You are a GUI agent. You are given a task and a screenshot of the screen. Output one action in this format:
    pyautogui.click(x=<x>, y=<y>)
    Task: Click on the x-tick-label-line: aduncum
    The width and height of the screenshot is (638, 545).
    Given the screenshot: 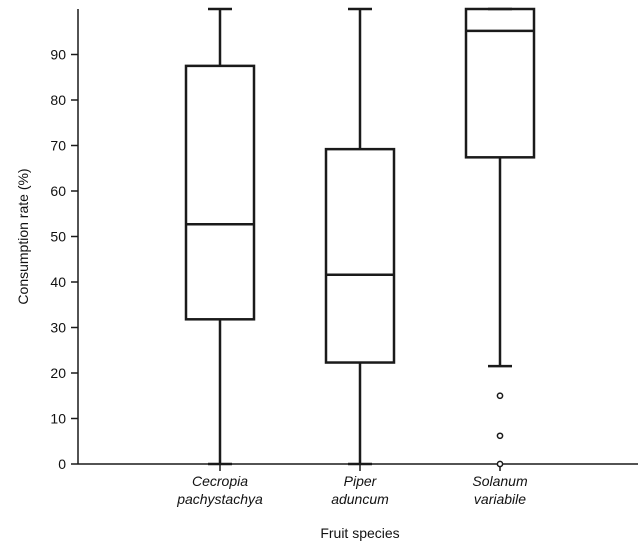 What is the action you would take?
    pyautogui.click(x=360, y=499)
    